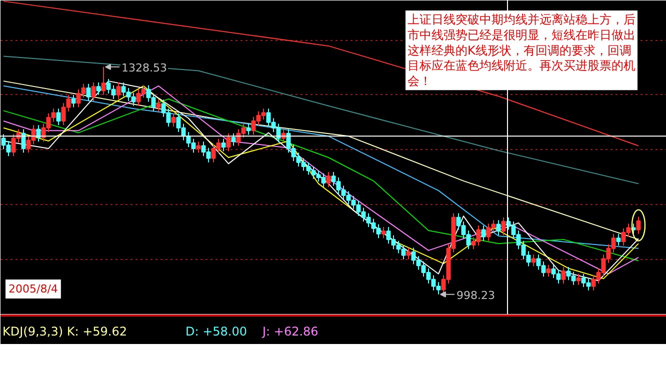 Image resolution: width=666 pixels, height=384 pixels. What do you see at coordinates (522, 50) in the screenshot?
I see `annotation: 上证日线突破中期均线并远离站稳上方，后市中线强势已经是很明显，短线在昨日做出这样经典的K线形状，有回调的要求，回调目标应在蓝色均线附近。再次买进股票的机会！` at bounding box center [522, 50].